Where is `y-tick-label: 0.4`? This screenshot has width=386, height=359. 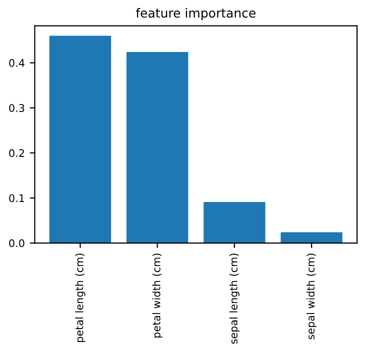 y-tick-label: 0.4 is located at coordinates (16, 63).